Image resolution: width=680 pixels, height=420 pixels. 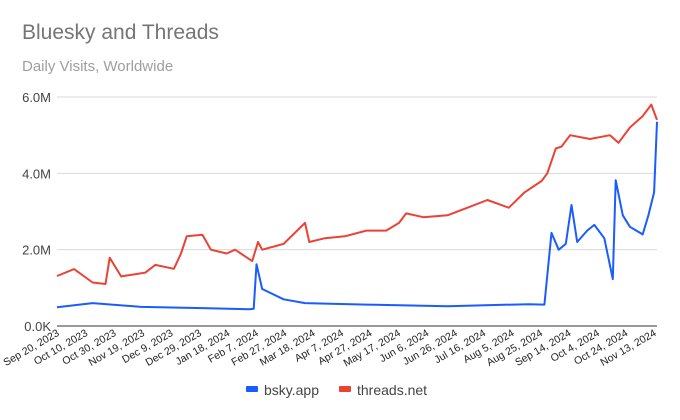 What do you see at coordinates (37, 326) in the screenshot?
I see `y-tick-label: 0.0K` at bounding box center [37, 326].